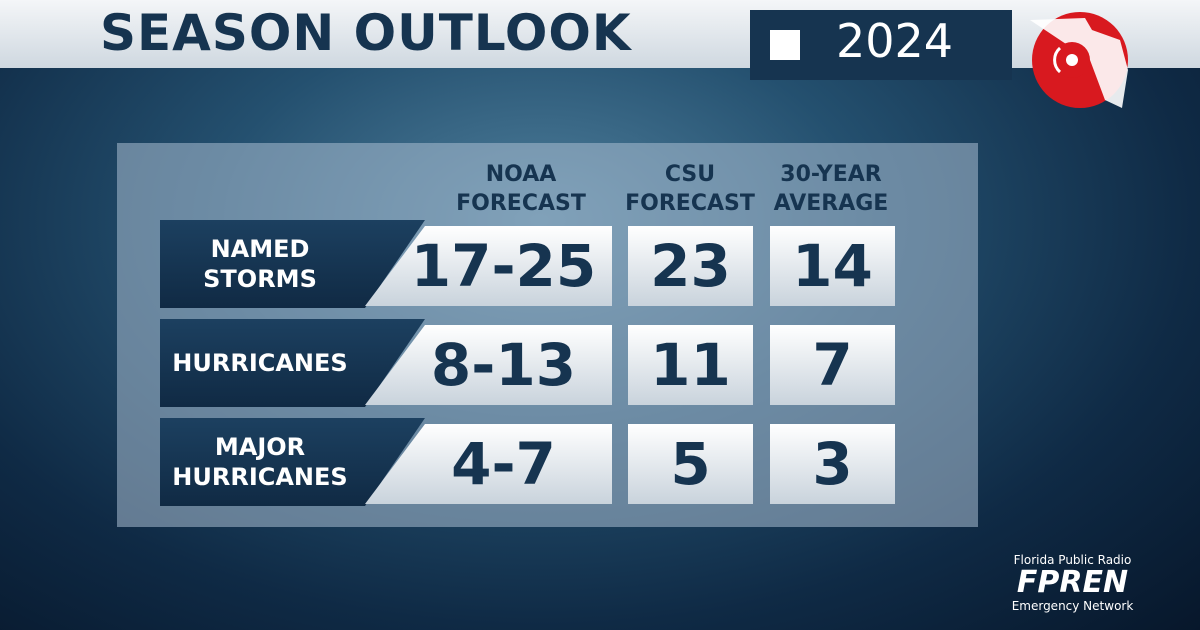  What do you see at coordinates (1079, 60) in the screenshot?
I see `logo` at bounding box center [1079, 60].